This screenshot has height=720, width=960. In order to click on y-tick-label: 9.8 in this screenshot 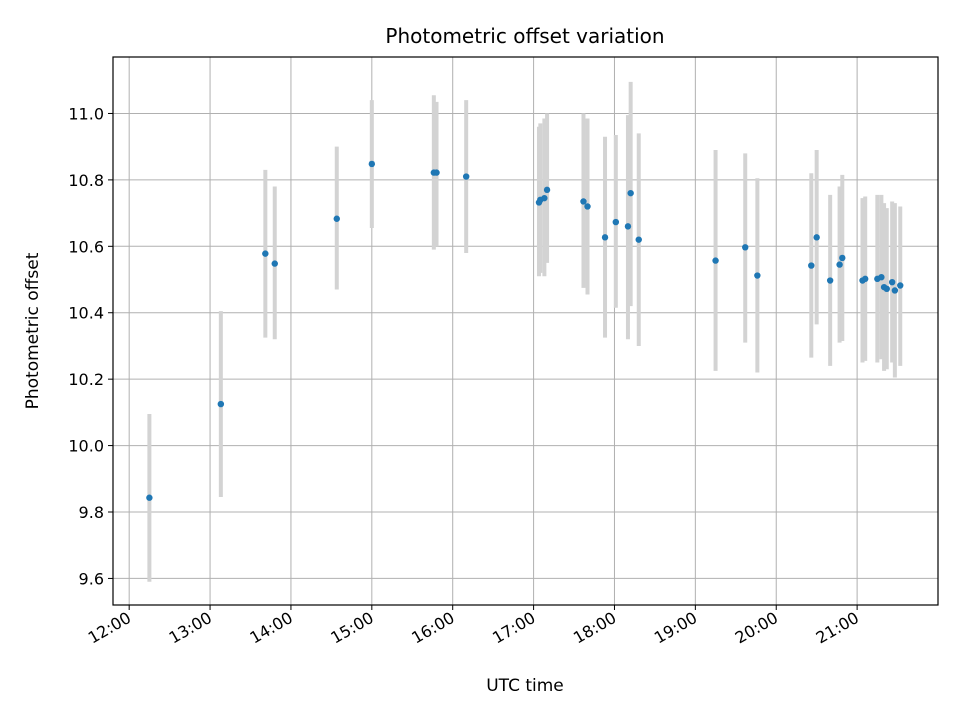, I will do `click(91, 512)`.